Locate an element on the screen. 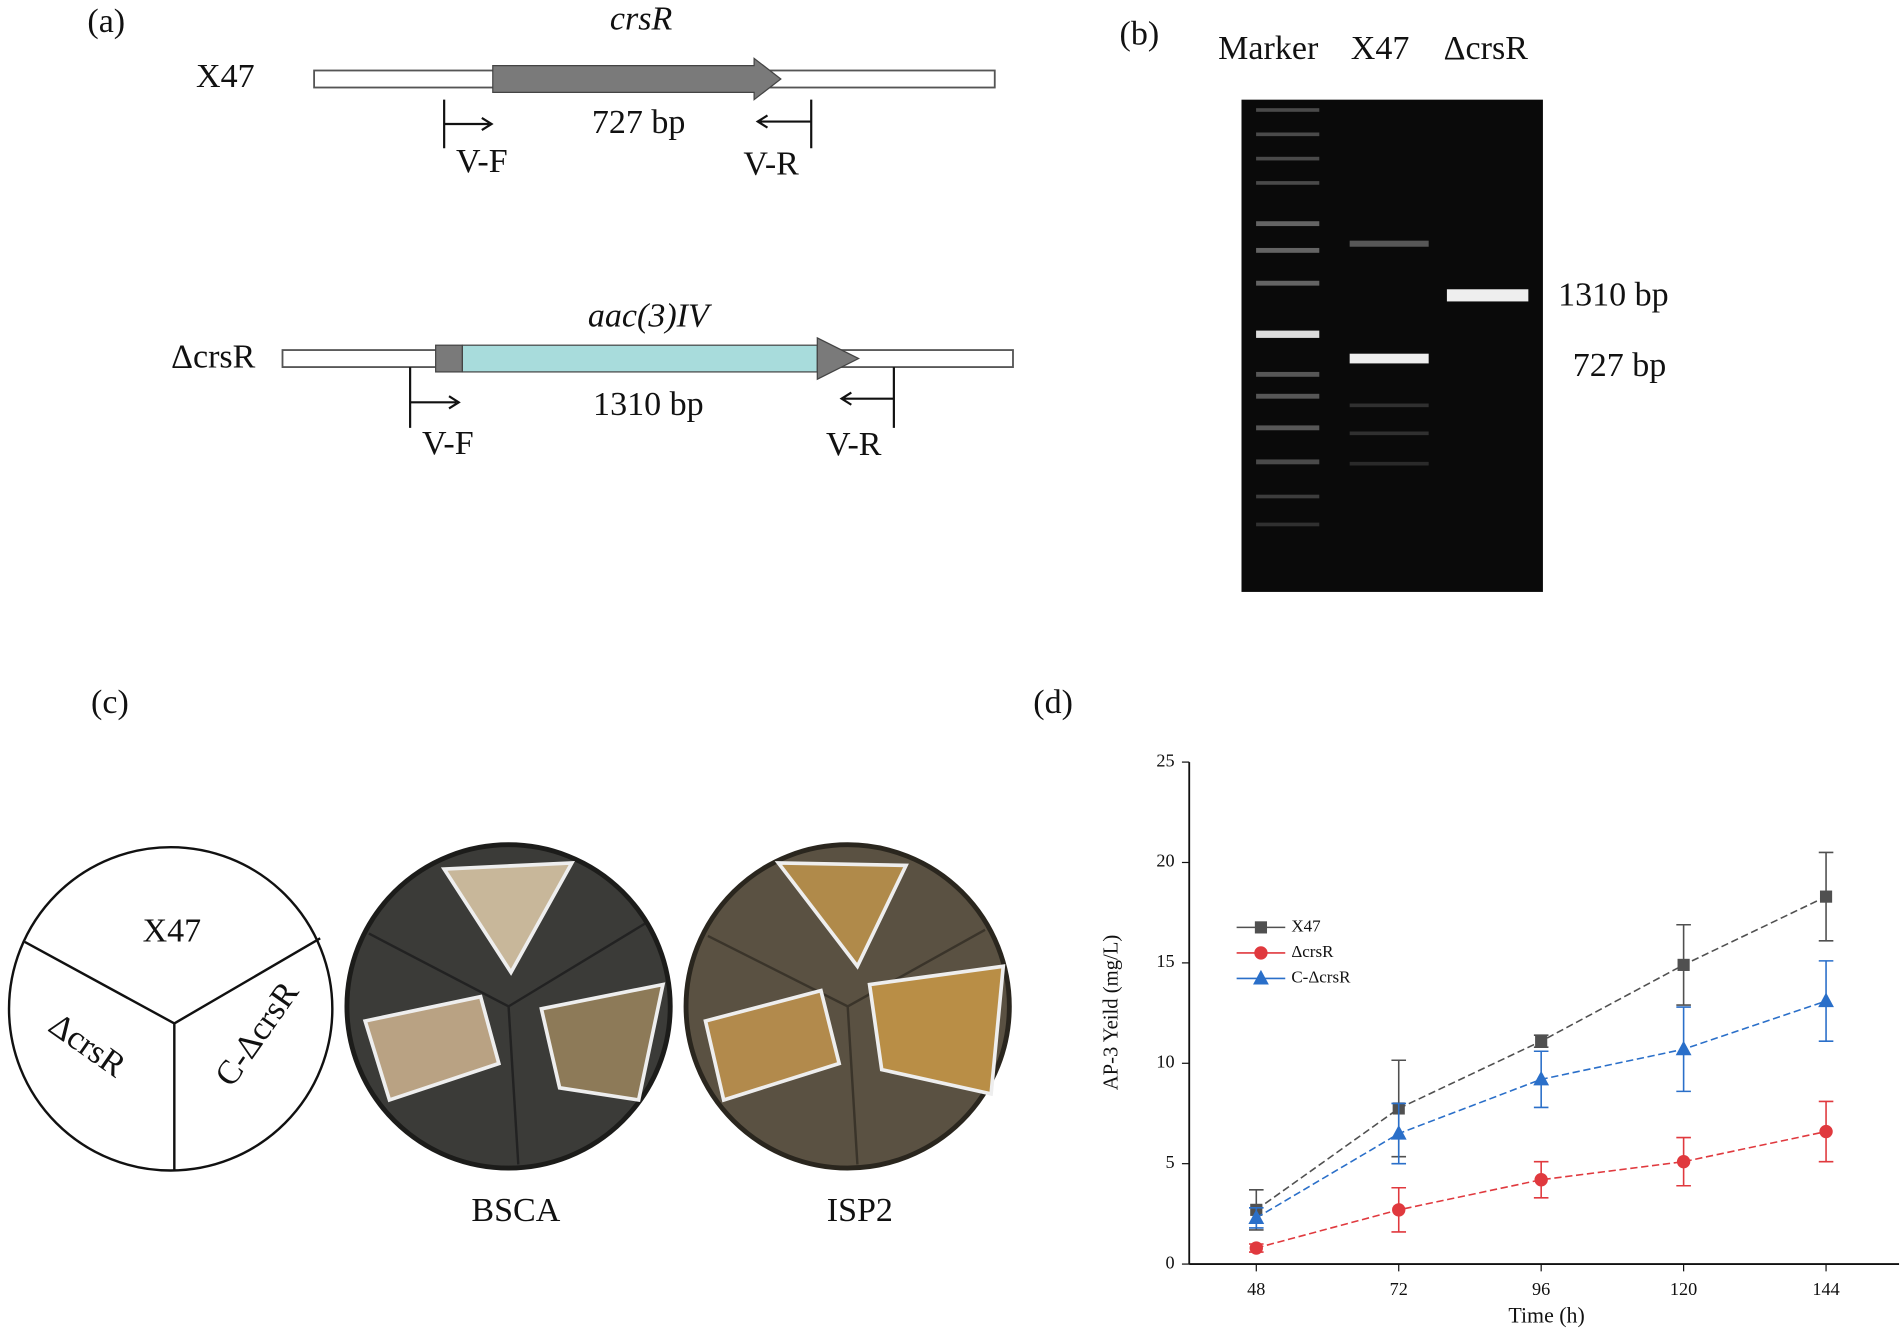 This screenshot has width=1902, height=1337. amplicon-size: 727 bp is located at coordinates (639, 122).